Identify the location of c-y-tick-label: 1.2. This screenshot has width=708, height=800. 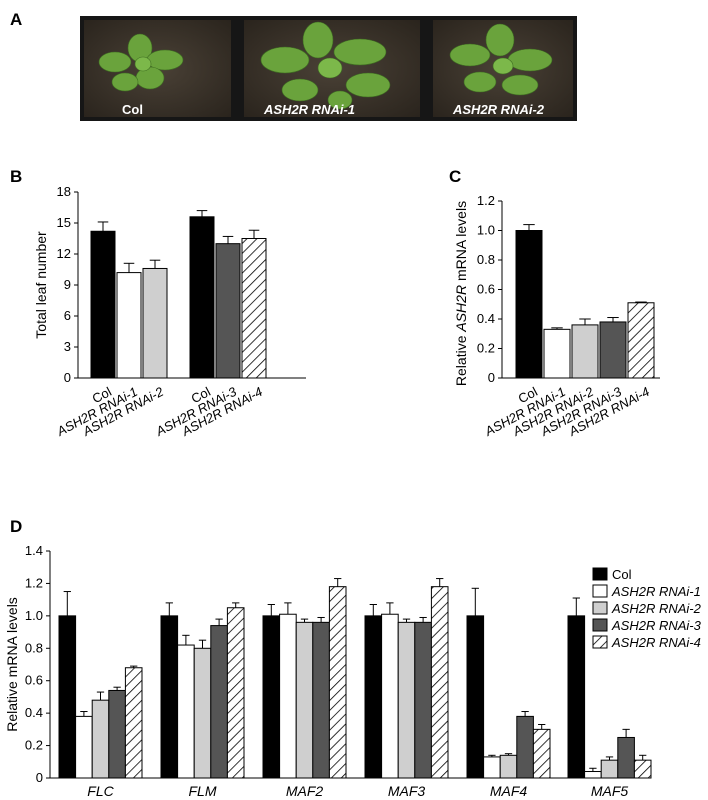
(486, 200).